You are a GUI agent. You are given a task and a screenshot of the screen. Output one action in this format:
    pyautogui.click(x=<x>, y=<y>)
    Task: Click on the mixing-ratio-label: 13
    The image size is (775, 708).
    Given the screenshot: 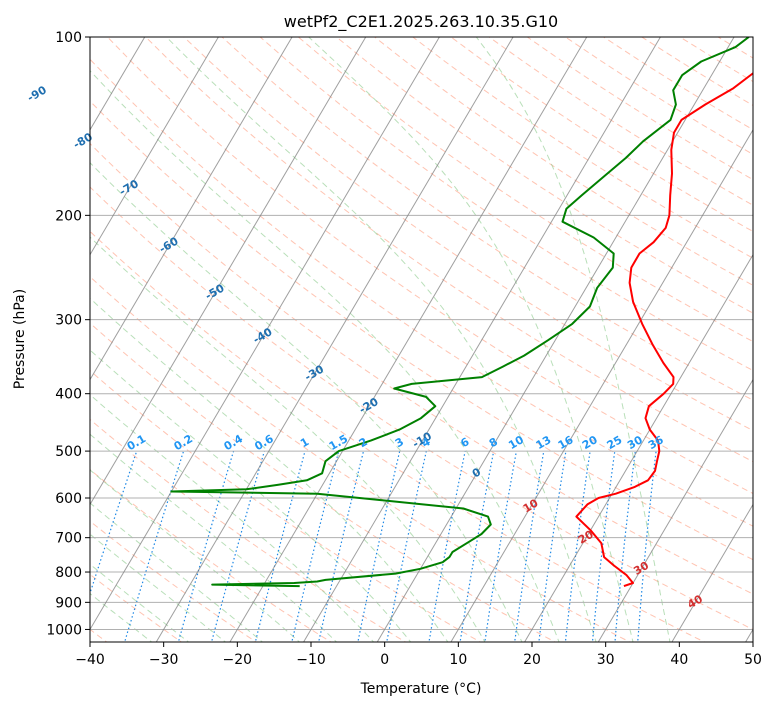 What is the action you would take?
    pyautogui.click(x=544, y=442)
    